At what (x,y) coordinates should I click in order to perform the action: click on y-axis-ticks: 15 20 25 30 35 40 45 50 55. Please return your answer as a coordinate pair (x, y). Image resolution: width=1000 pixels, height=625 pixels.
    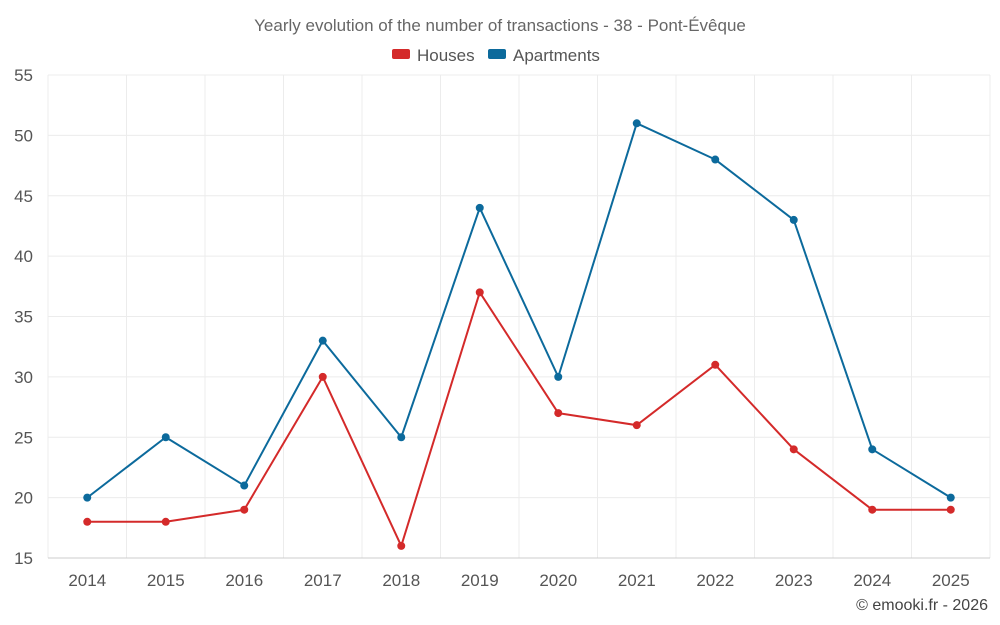
    Looking at the image, I should click on (23, 317).